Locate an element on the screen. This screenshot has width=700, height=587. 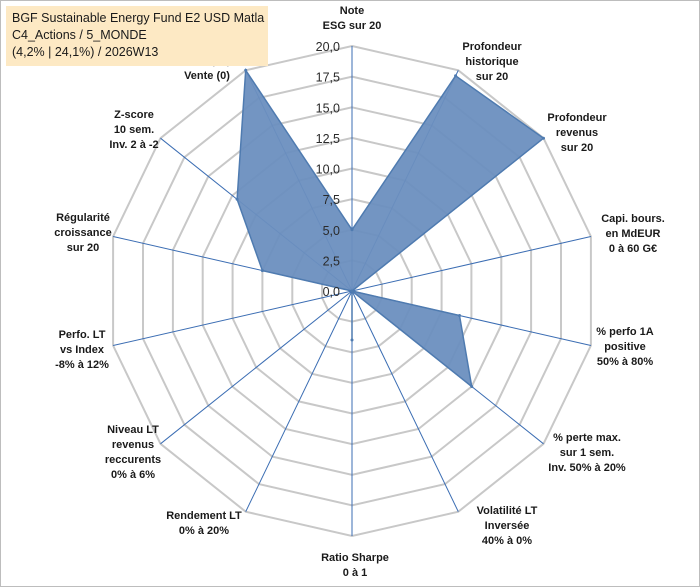
axis-label: % perte max. sur 1 sem. Inv. 50% à 20% is located at coordinates (587, 453).